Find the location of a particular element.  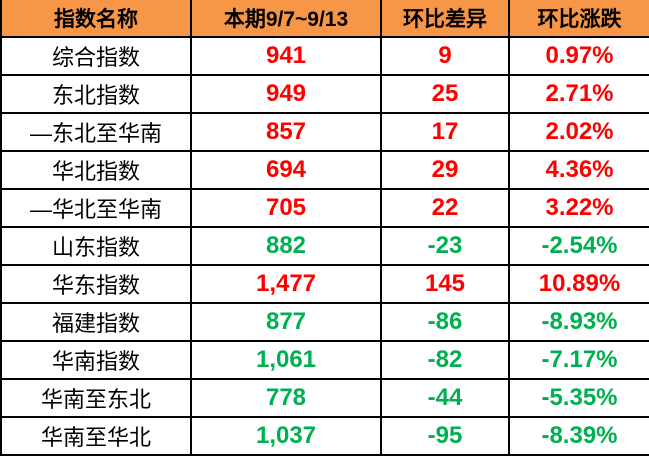

diff-cell: -95 is located at coordinates (445, 436).